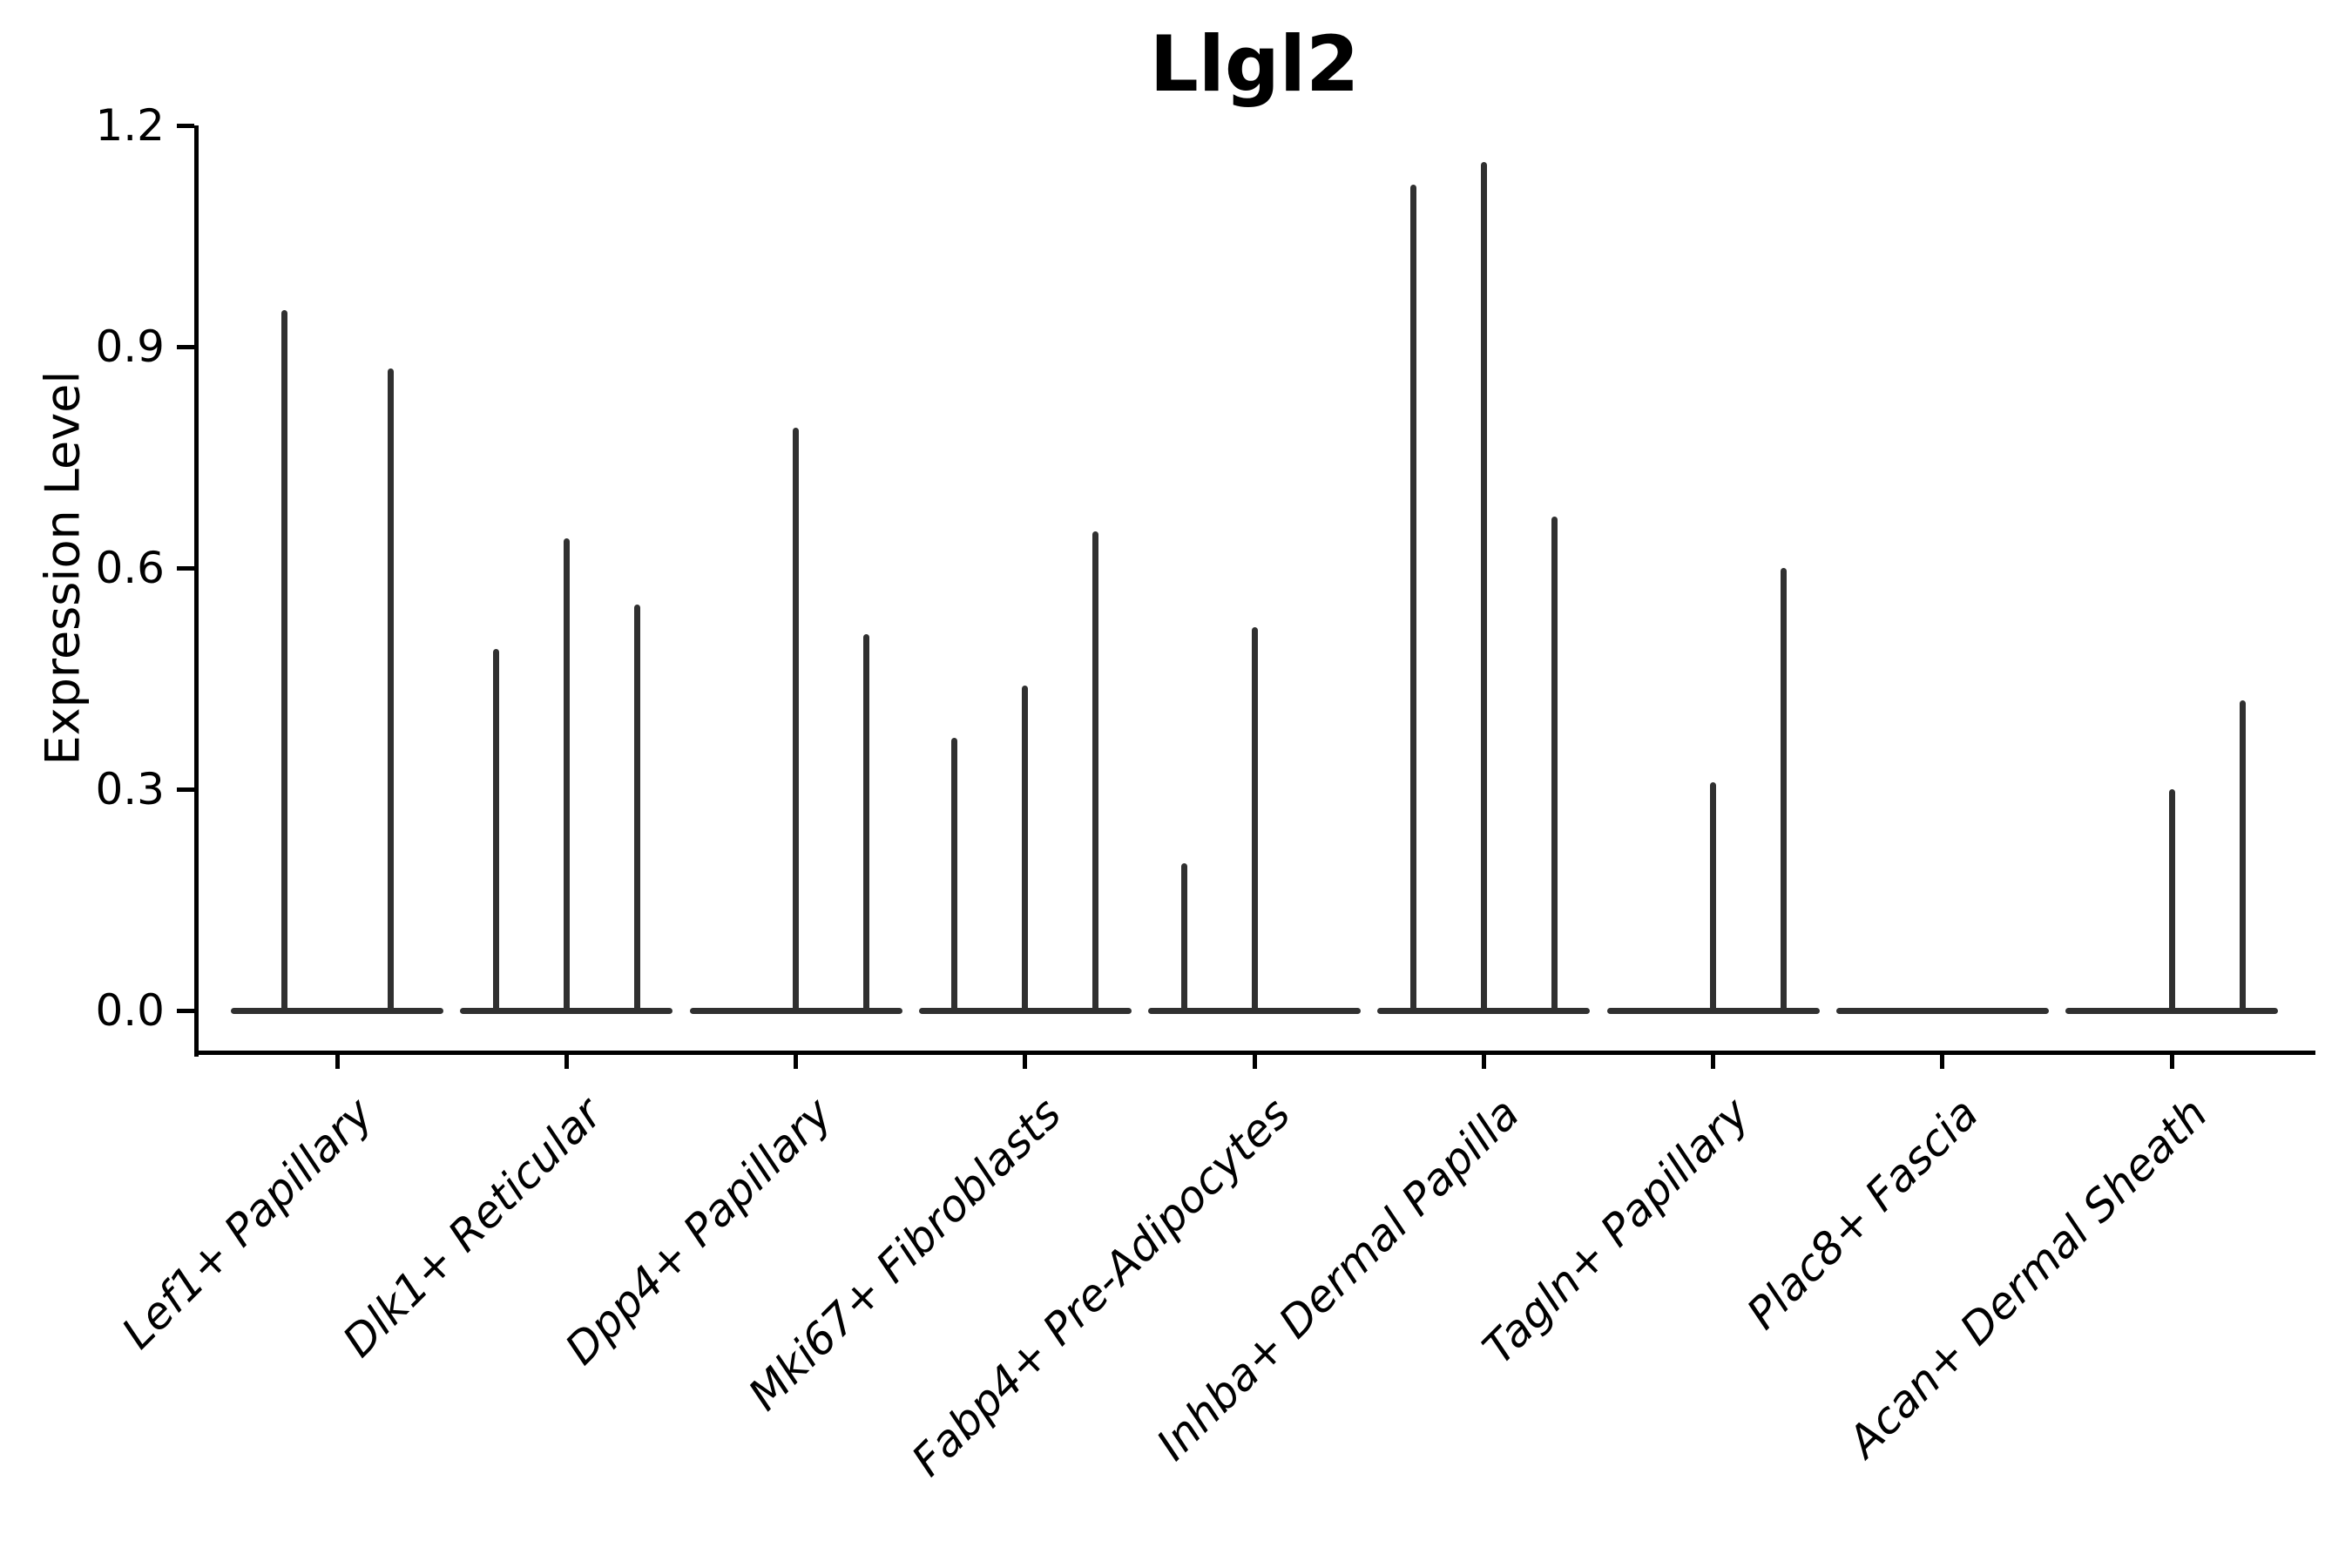 This screenshot has width=2352, height=1568. What do you see at coordinates (247, 1223) in the screenshot?
I see `x-tick-label: Lef1+ Papillary` at bounding box center [247, 1223].